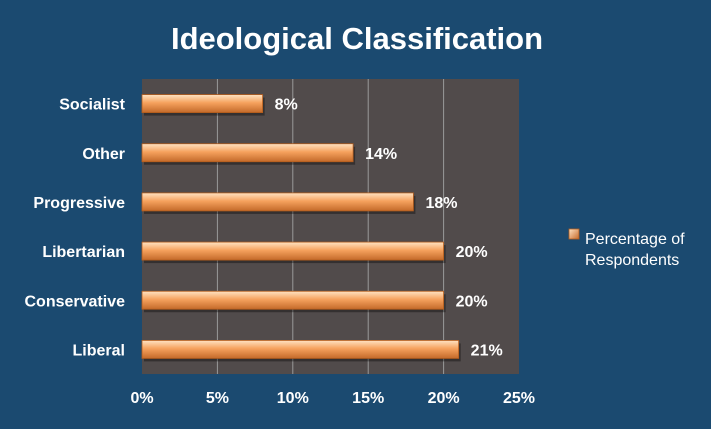 Image resolution: width=711 pixels, height=429 pixels. I want to click on x-tick-label: 5%, so click(217, 398).